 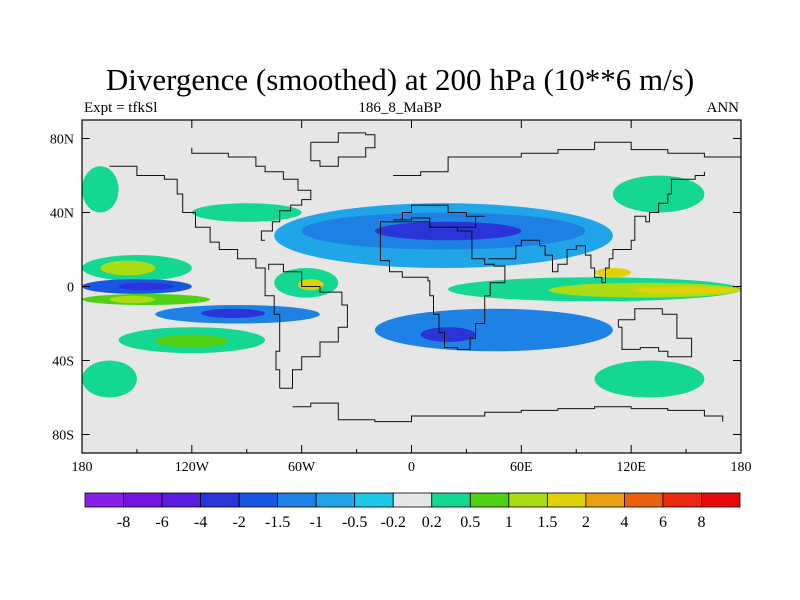 What do you see at coordinates (63, 362) in the screenshot?
I see `y-tick-label: 40S` at bounding box center [63, 362].